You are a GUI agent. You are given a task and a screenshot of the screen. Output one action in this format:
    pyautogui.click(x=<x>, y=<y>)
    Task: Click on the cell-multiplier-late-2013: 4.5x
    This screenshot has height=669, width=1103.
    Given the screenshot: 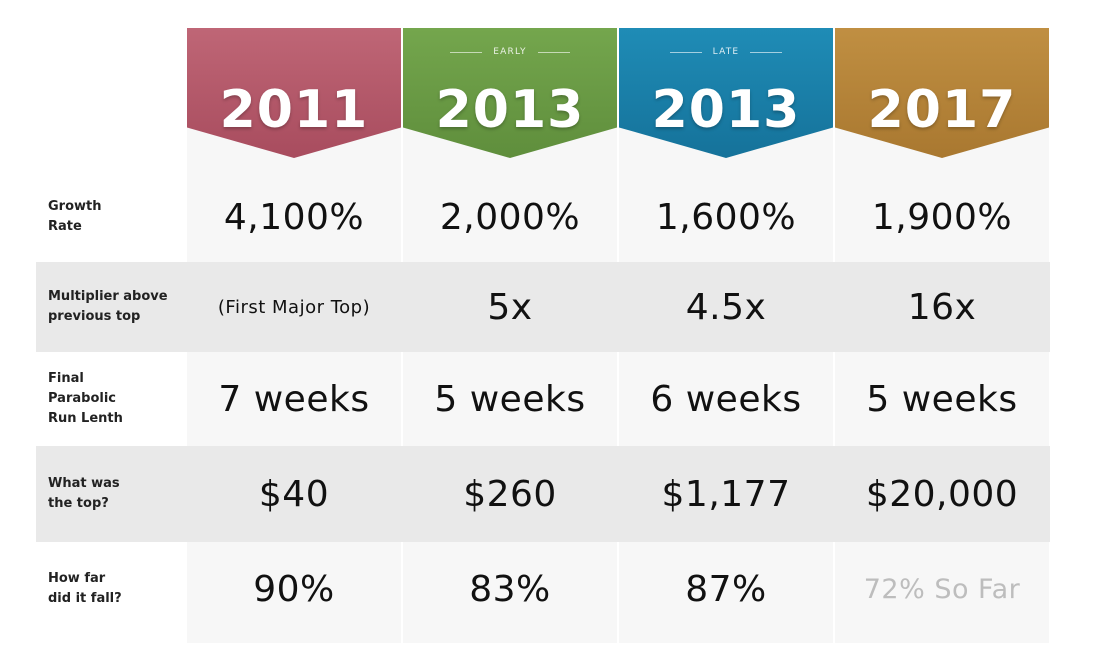 What is the action you would take?
    pyautogui.click(x=726, y=307)
    